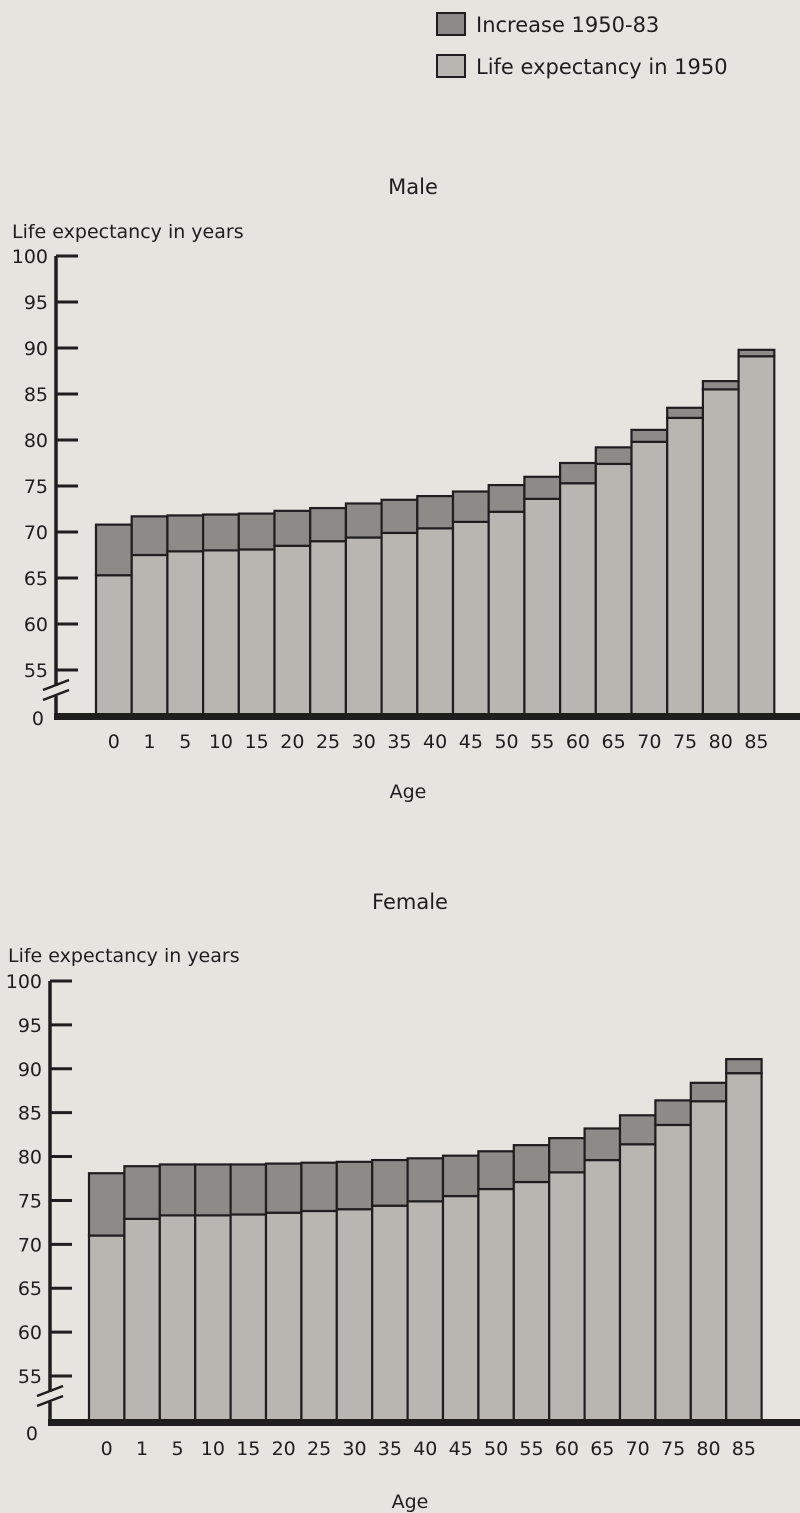 Image resolution: width=800 pixels, height=1513 pixels. I want to click on female-y-tick-label: 70, so click(30, 1245).